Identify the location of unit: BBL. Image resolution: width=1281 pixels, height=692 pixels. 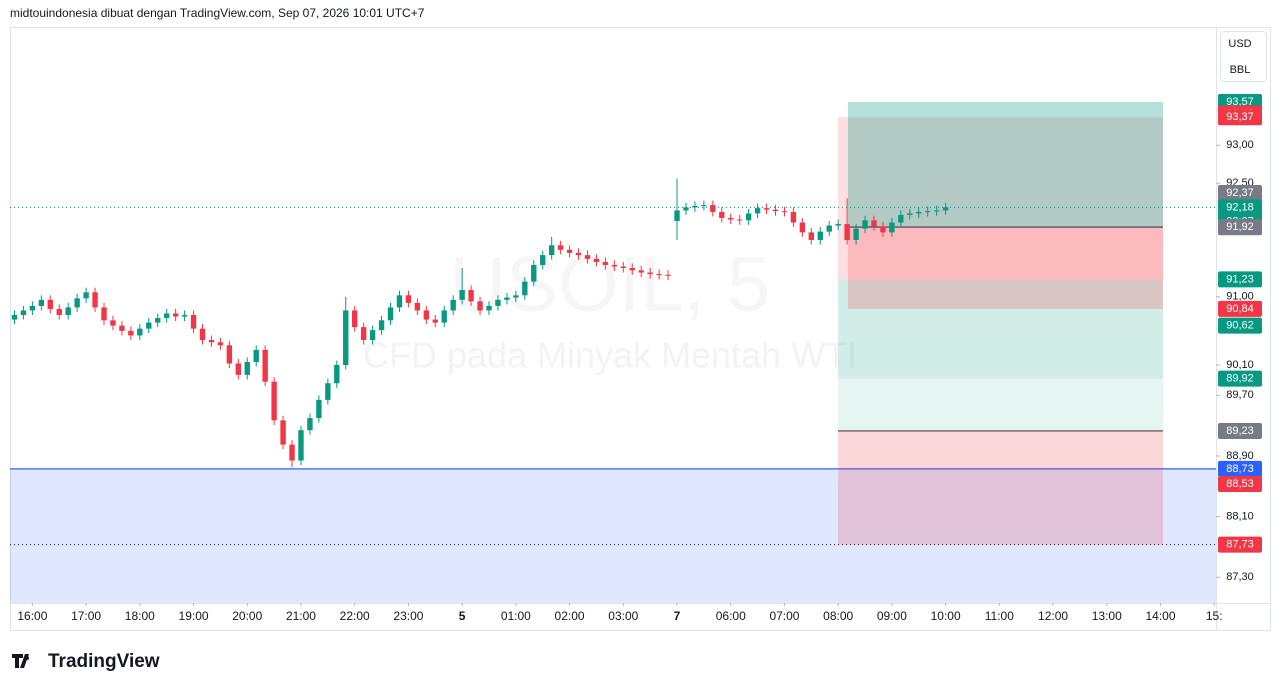
(1240, 70).